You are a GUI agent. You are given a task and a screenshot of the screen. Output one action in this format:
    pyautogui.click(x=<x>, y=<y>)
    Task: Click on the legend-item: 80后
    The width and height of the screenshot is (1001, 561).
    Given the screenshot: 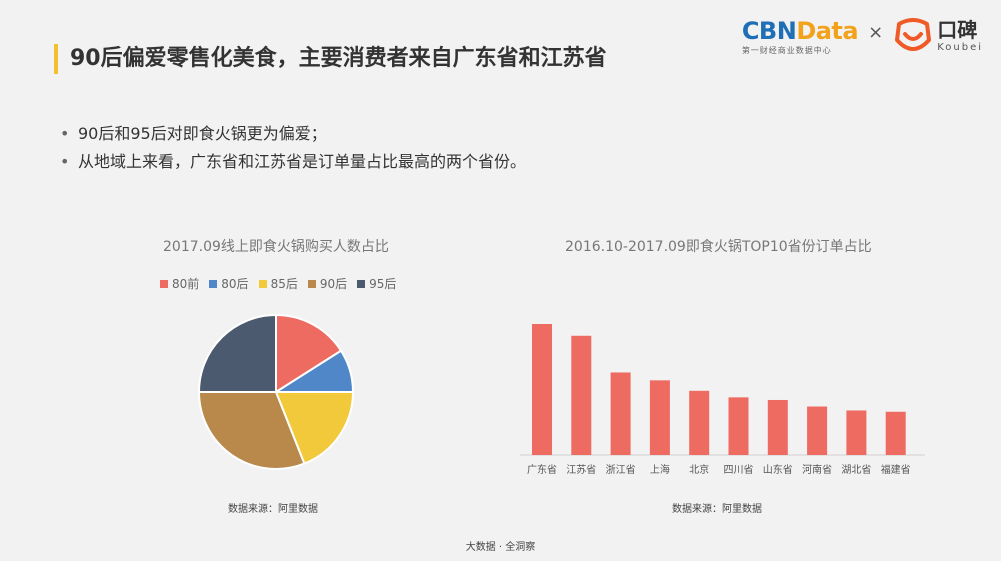 What is the action you would take?
    pyautogui.click(x=229, y=283)
    